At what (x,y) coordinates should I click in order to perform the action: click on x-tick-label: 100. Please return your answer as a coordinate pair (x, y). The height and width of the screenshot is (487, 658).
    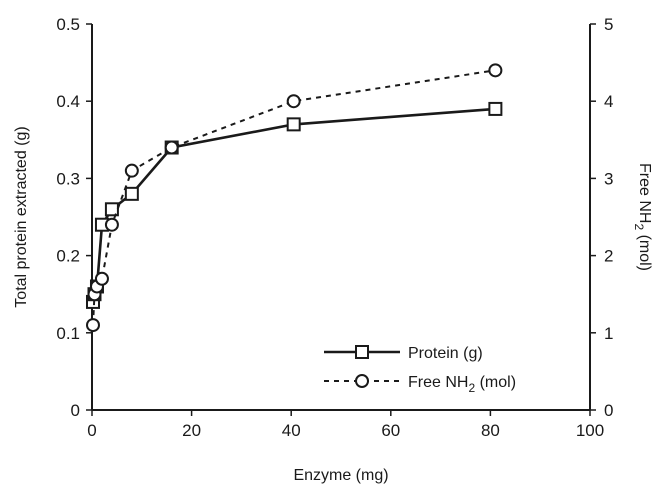
    Looking at the image, I should click on (590, 430).